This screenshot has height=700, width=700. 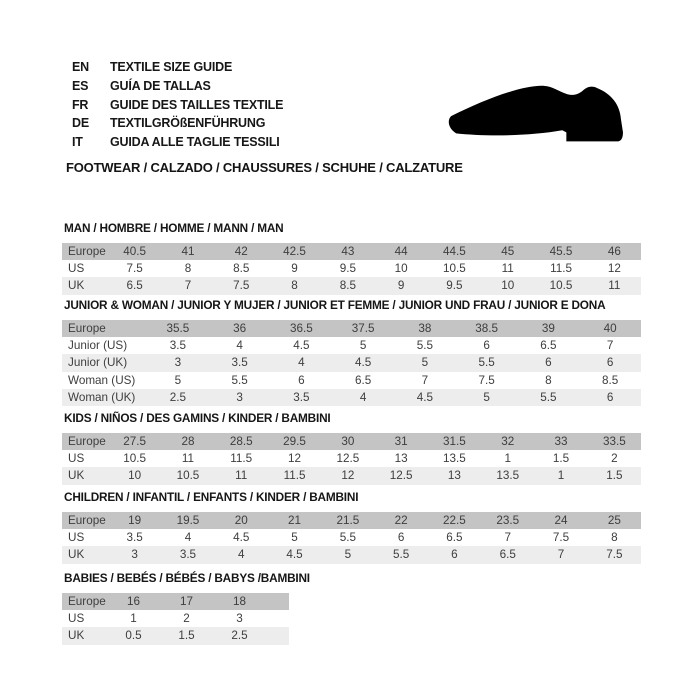 I want to click on language-code: IT, so click(x=77, y=142).